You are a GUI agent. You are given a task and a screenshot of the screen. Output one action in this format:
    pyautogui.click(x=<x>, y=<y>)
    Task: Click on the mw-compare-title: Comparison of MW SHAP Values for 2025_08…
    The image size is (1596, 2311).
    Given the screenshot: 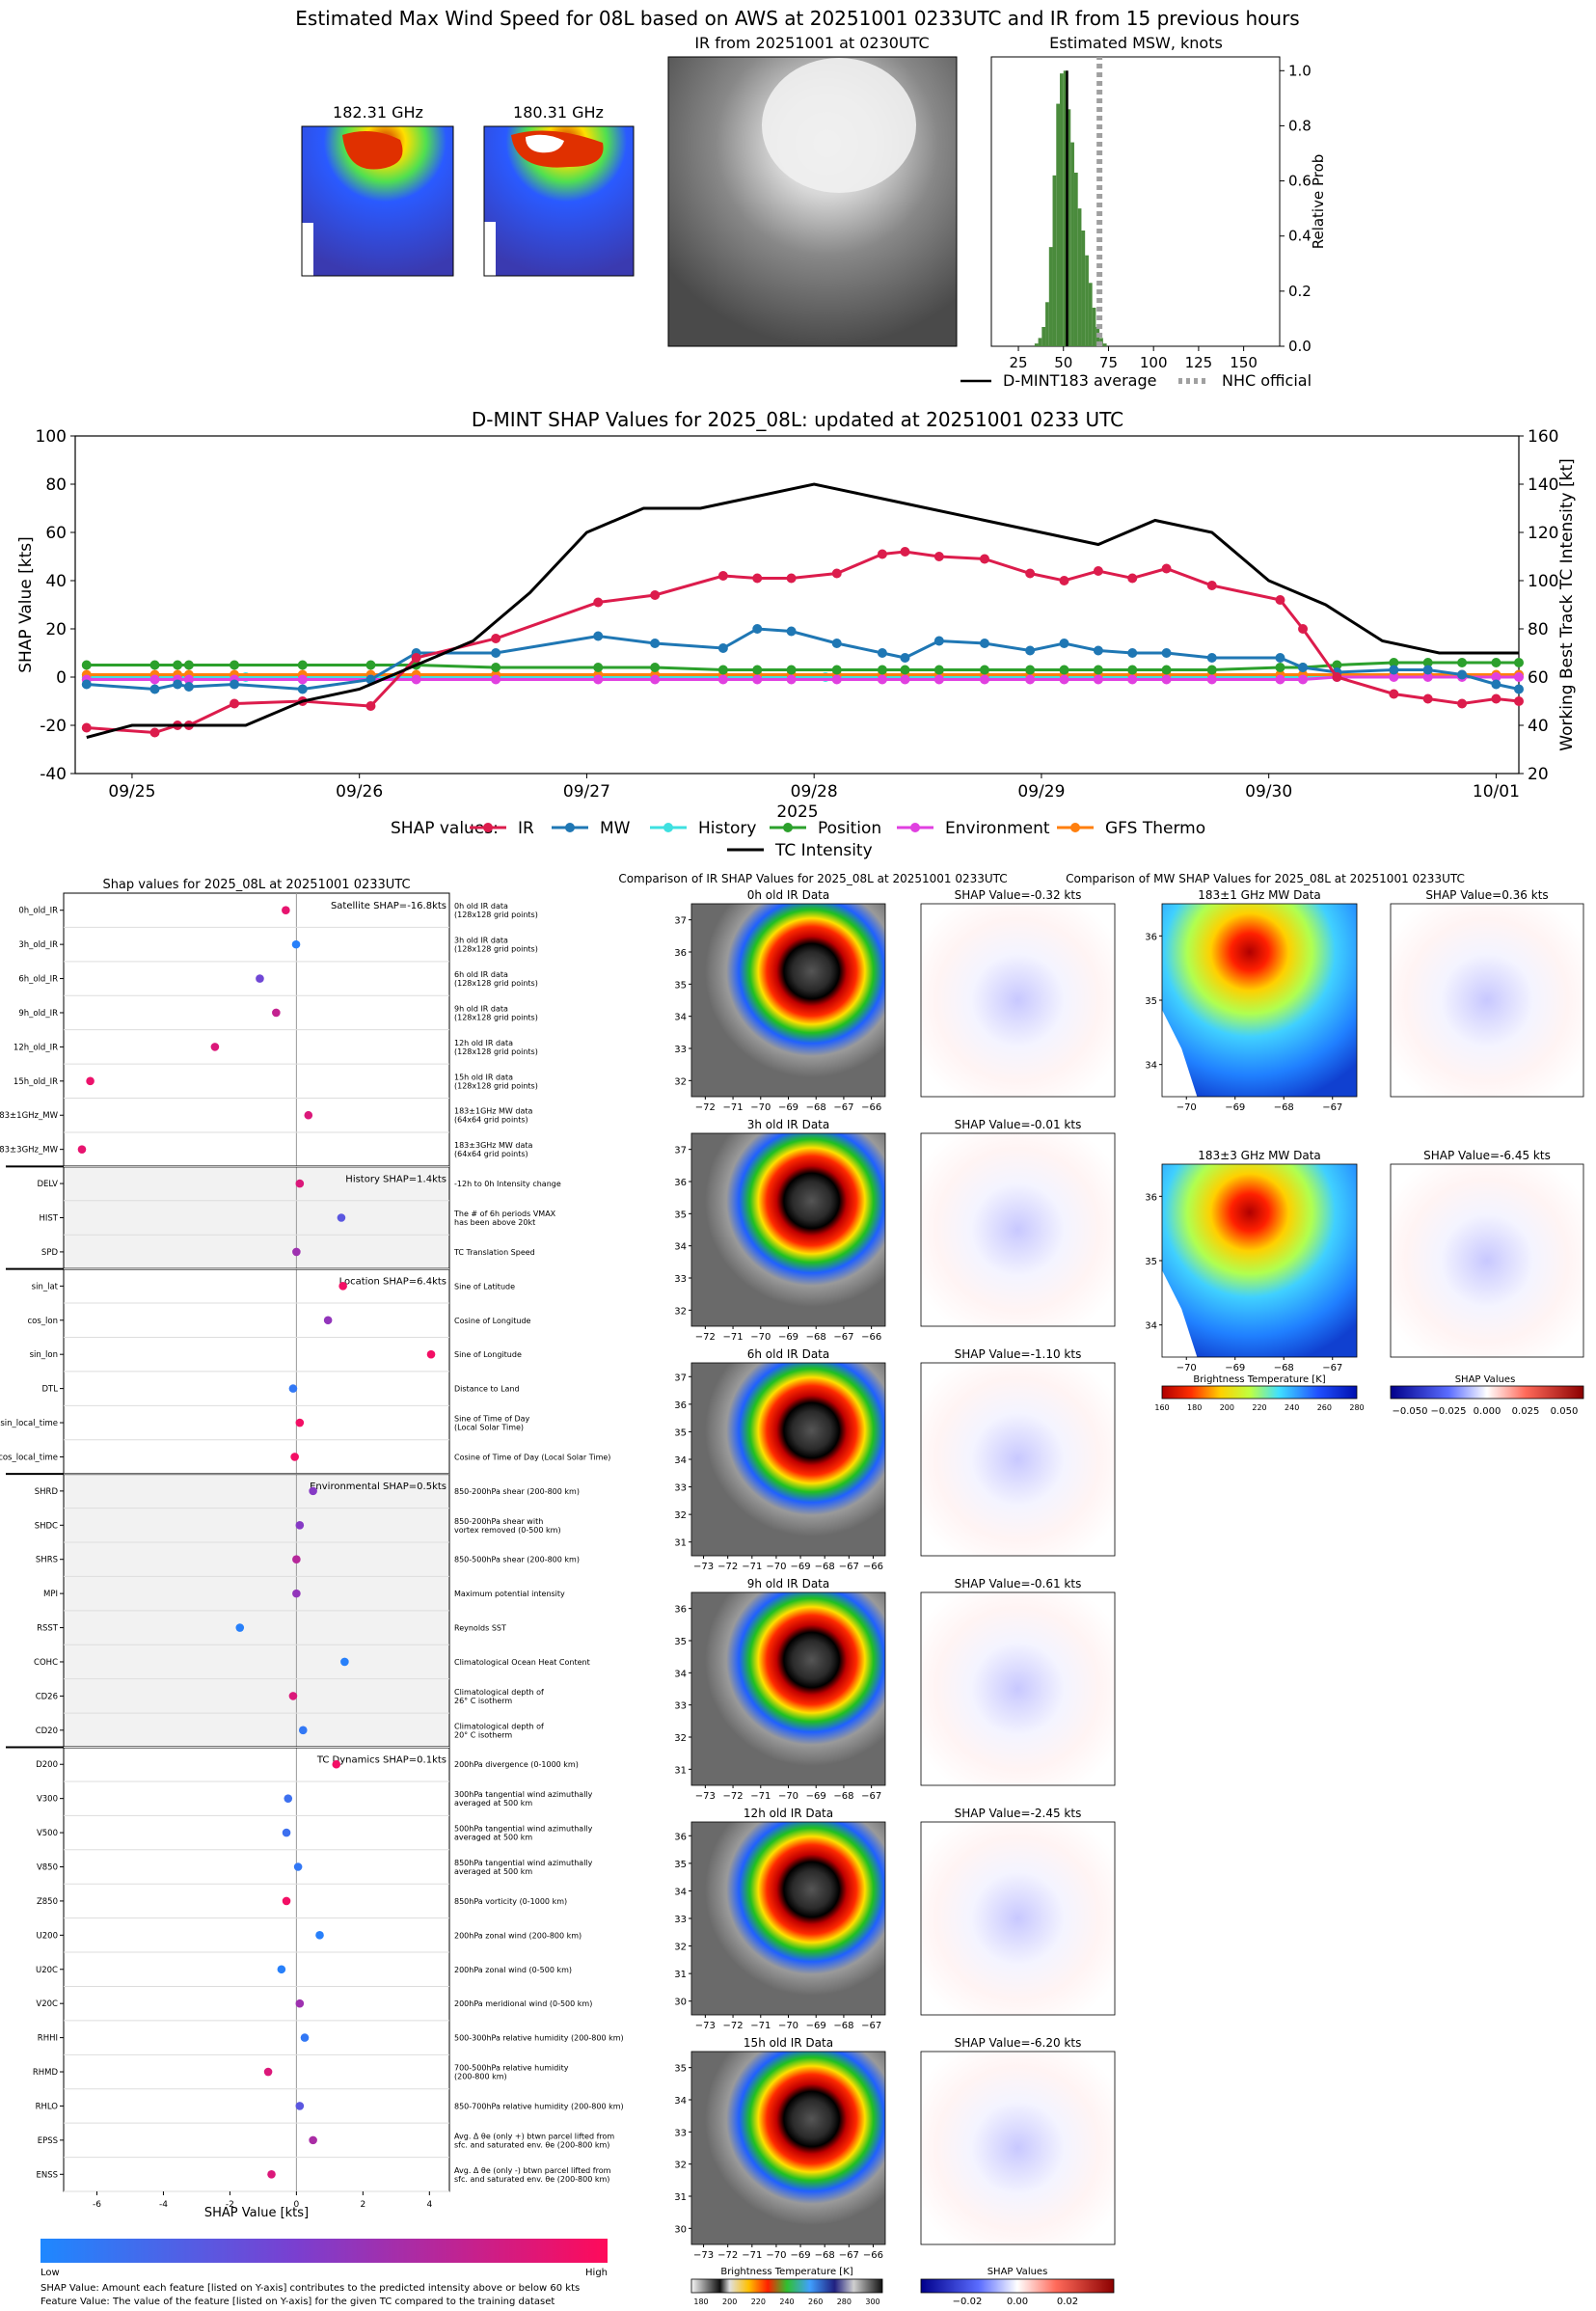 What is the action you would take?
    pyautogui.click(x=1265, y=878)
    